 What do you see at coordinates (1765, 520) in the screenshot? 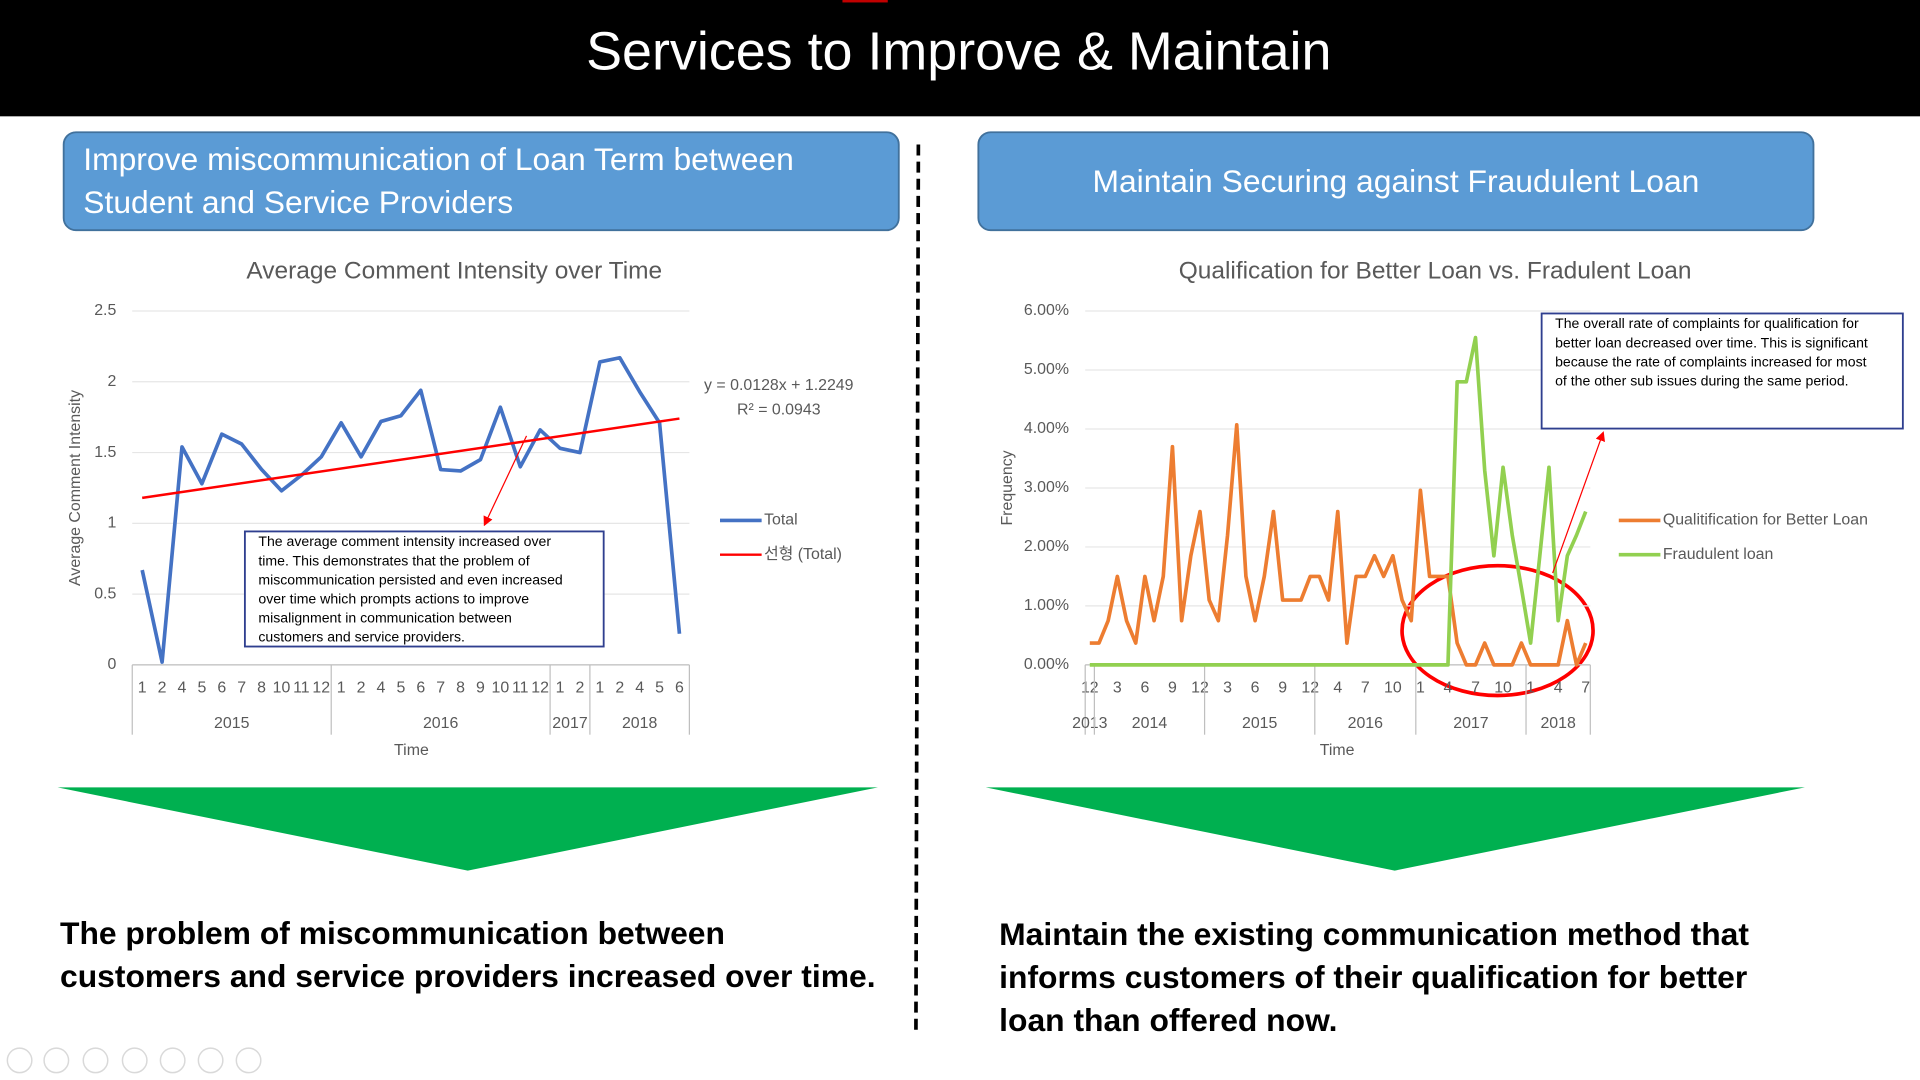
I see `legend-label: Qualitification for Better Loan` at bounding box center [1765, 520].